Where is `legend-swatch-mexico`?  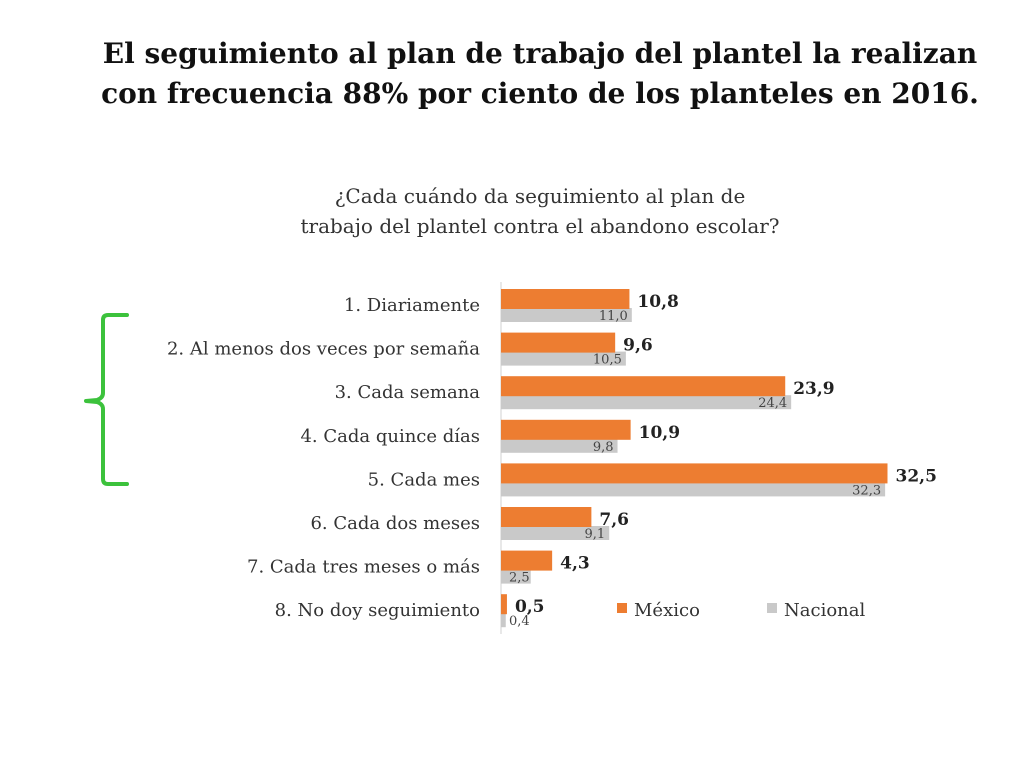 legend-swatch-mexico is located at coordinates (622, 608).